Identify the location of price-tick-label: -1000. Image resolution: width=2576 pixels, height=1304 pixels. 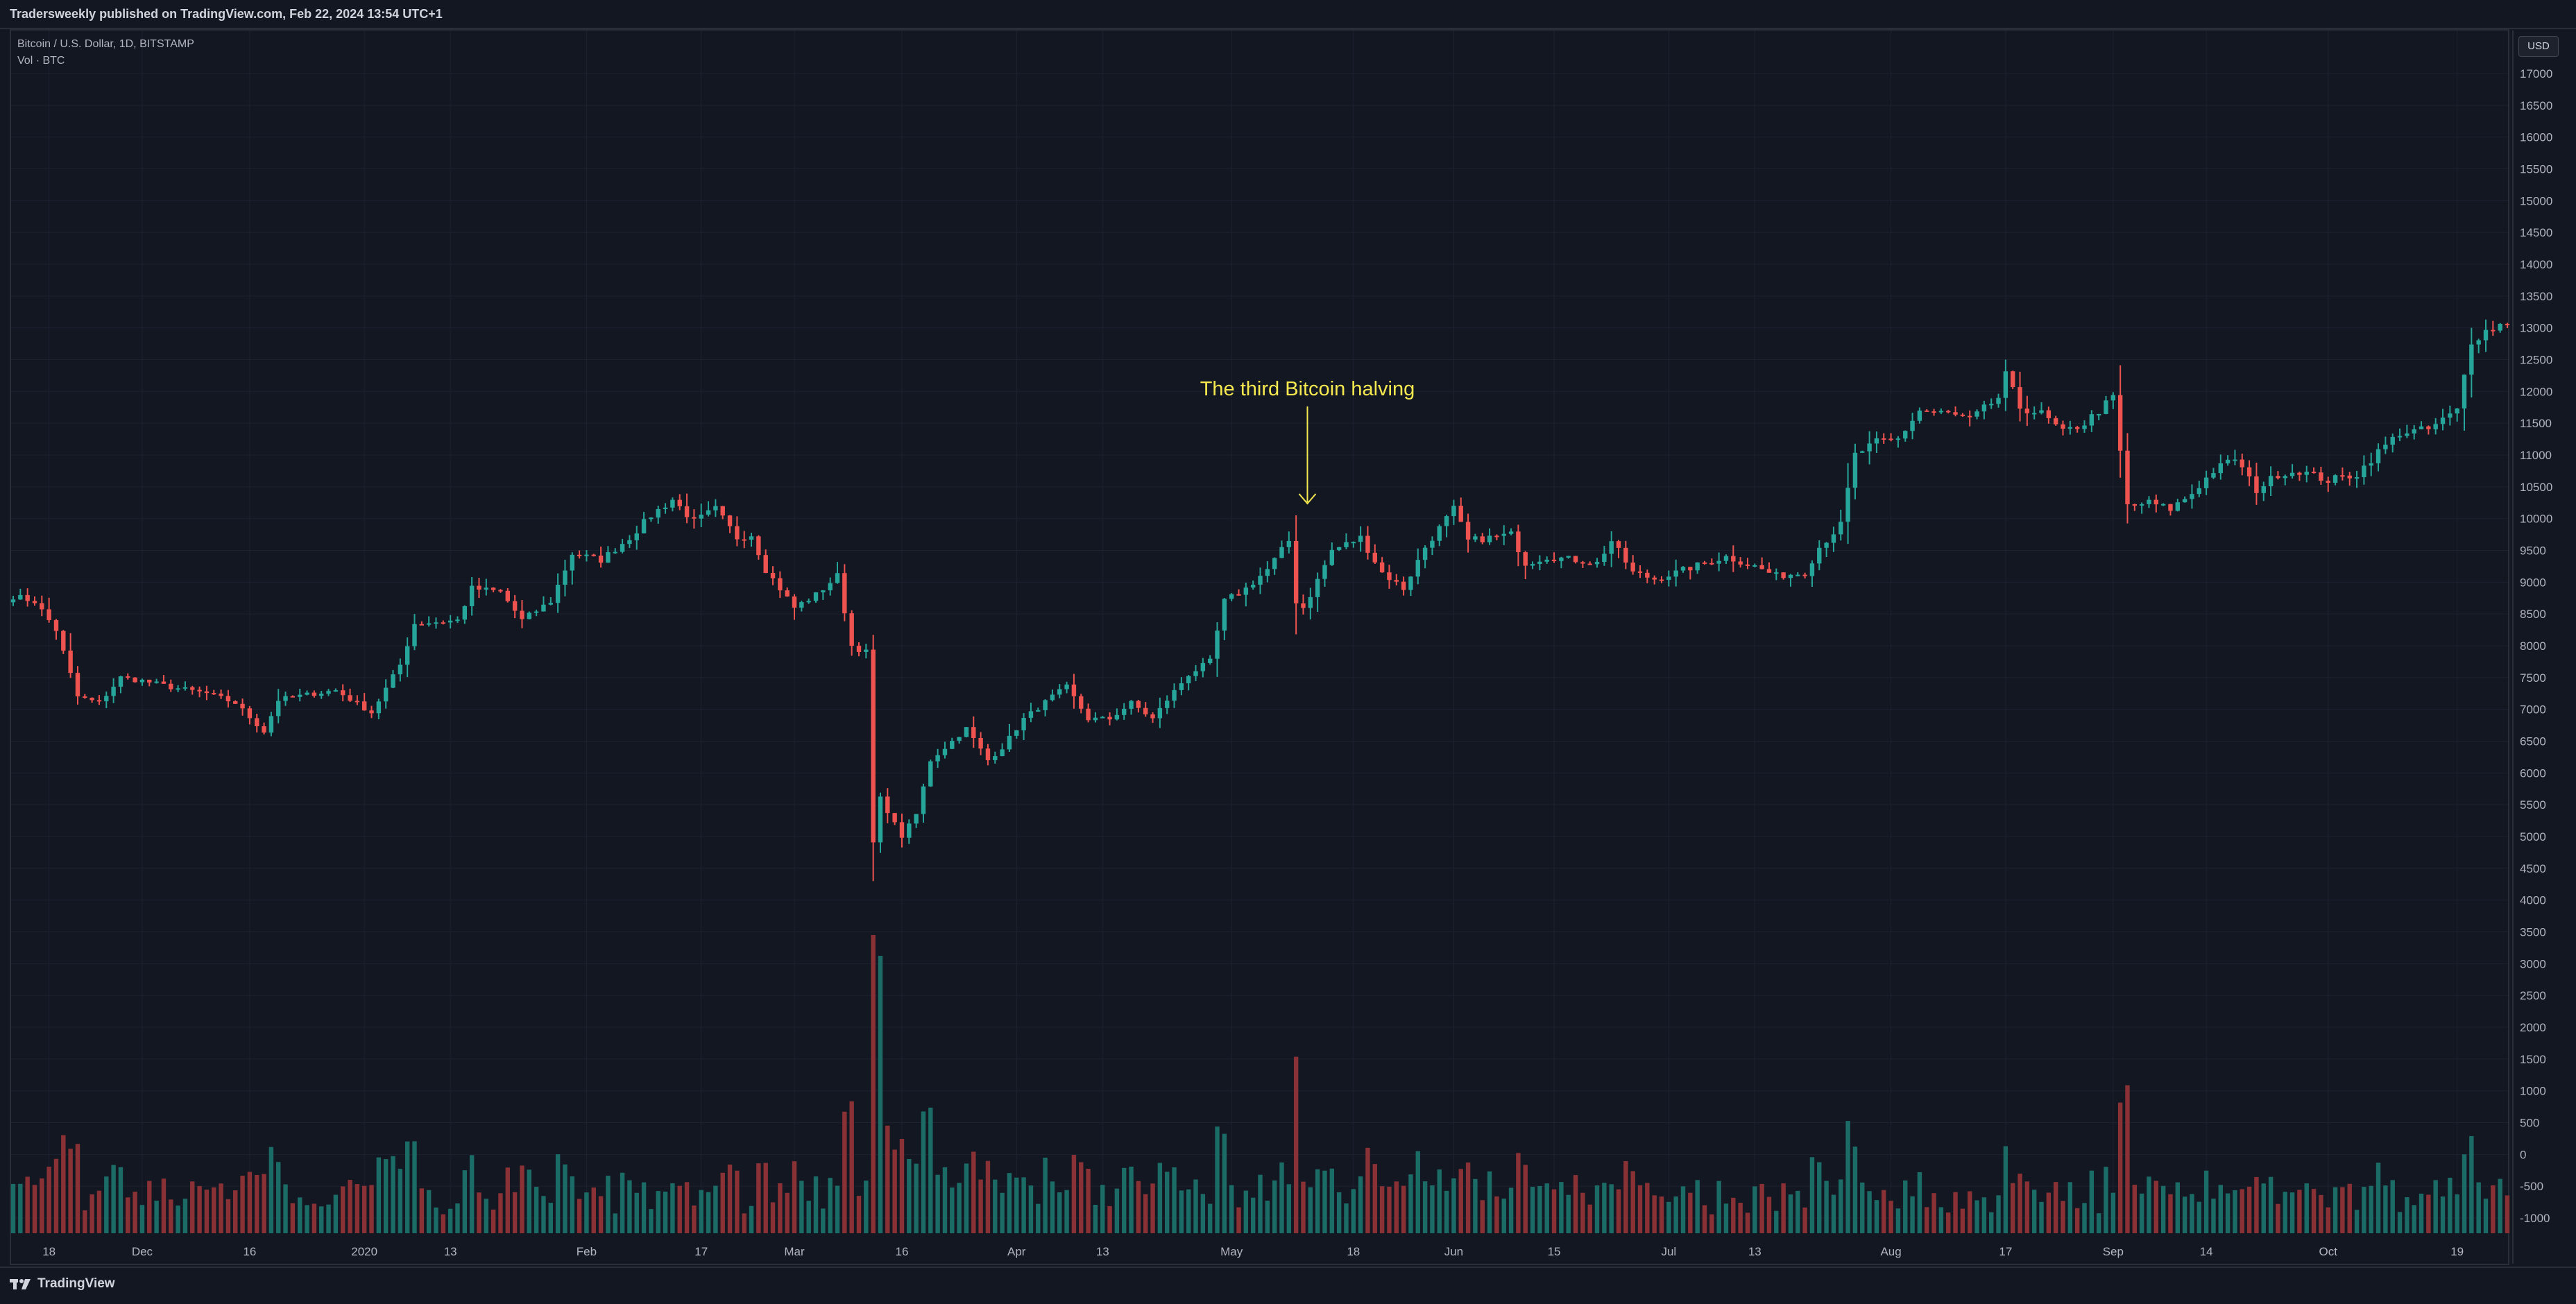
(2535, 1218).